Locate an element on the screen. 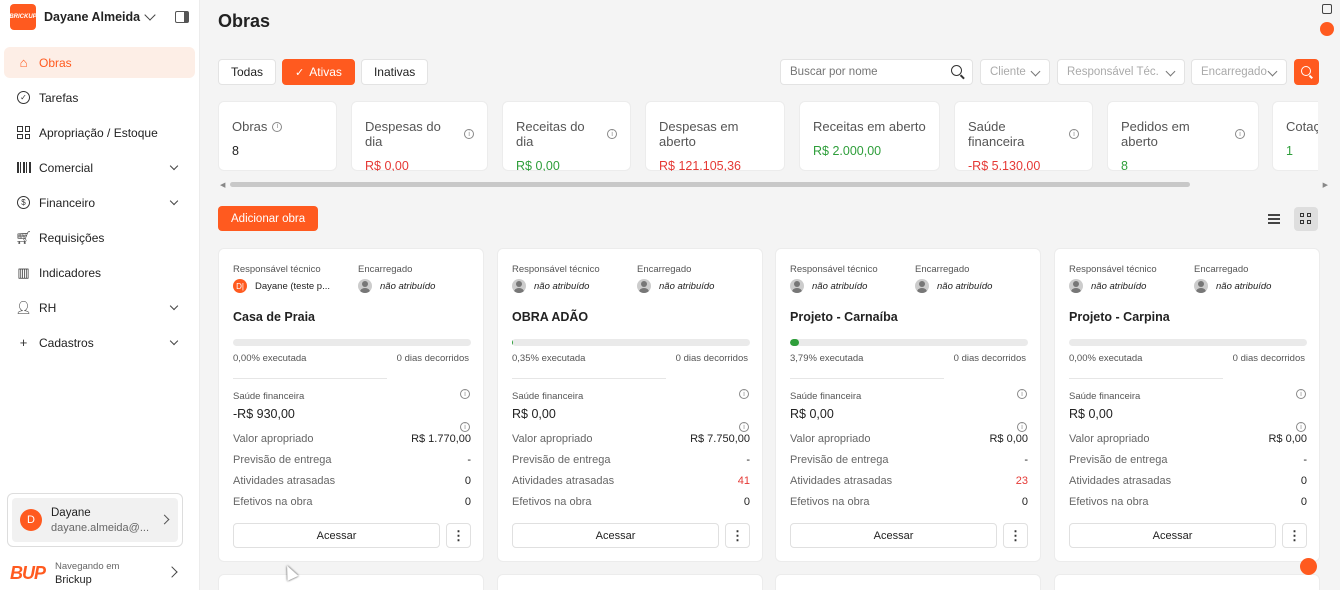 This screenshot has height=590, width=1340. company-switcher: BUP Navegando em Brickup is located at coordinates (100, 573).